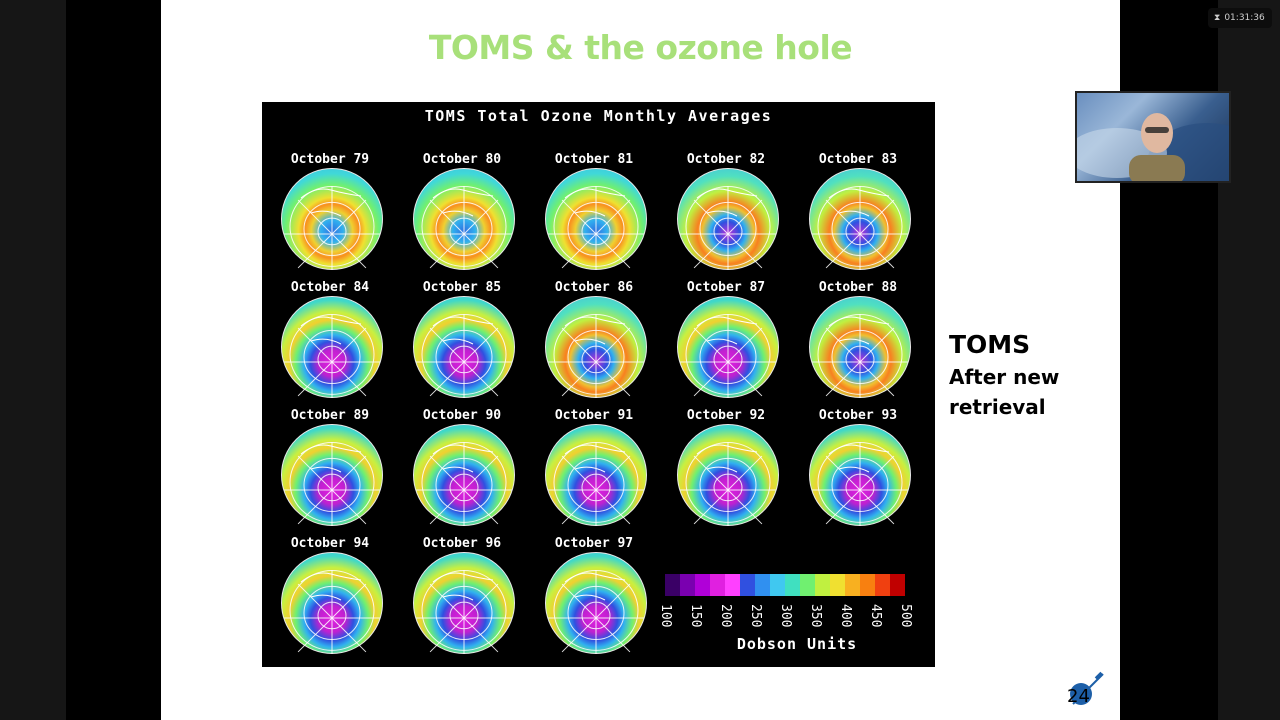 This screenshot has height=720, width=1280. I want to click on ozone-panel: October 82, so click(726, 216).